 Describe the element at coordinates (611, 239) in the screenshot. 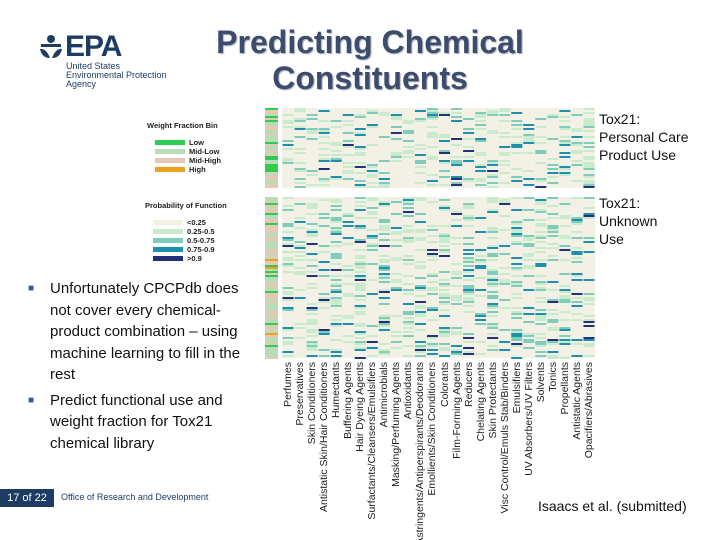

I see `panel-label-line: Use` at that location.